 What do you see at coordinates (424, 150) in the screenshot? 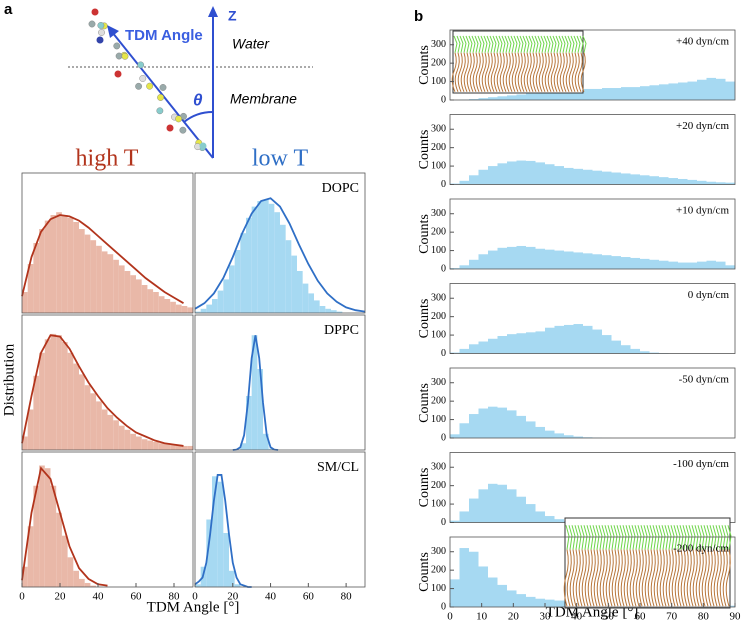
I see `y-axis-label: Counts` at bounding box center [424, 150].